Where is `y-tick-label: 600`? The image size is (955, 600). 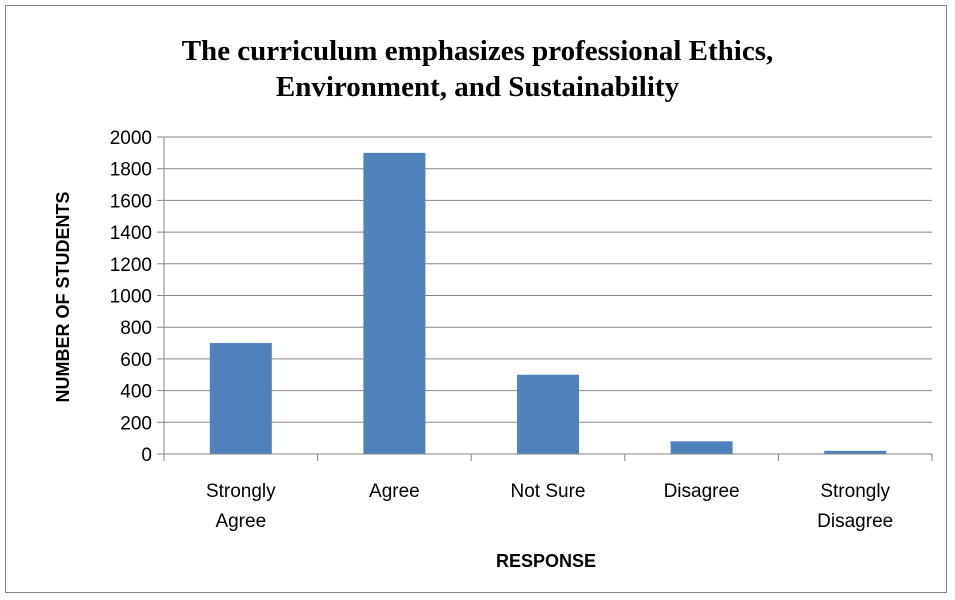 y-tick-label: 600 is located at coordinates (136, 360).